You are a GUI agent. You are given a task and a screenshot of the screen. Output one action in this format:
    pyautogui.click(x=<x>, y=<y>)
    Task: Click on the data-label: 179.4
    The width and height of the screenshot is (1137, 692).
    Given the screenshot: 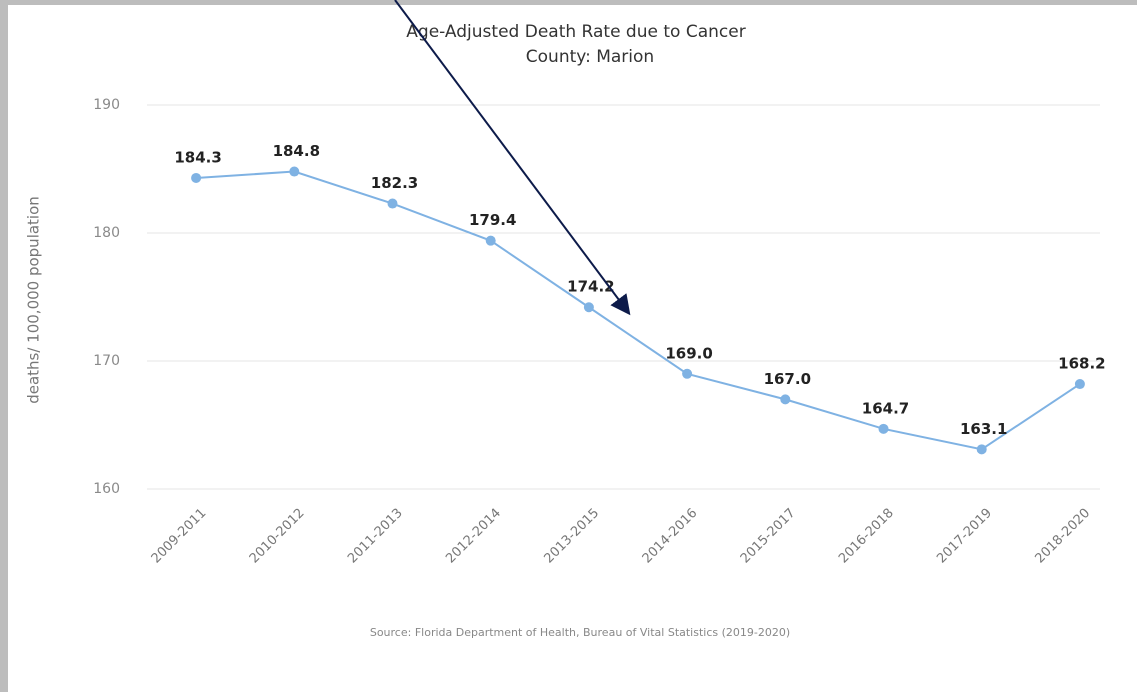 What is the action you would take?
    pyautogui.click(x=492, y=220)
    